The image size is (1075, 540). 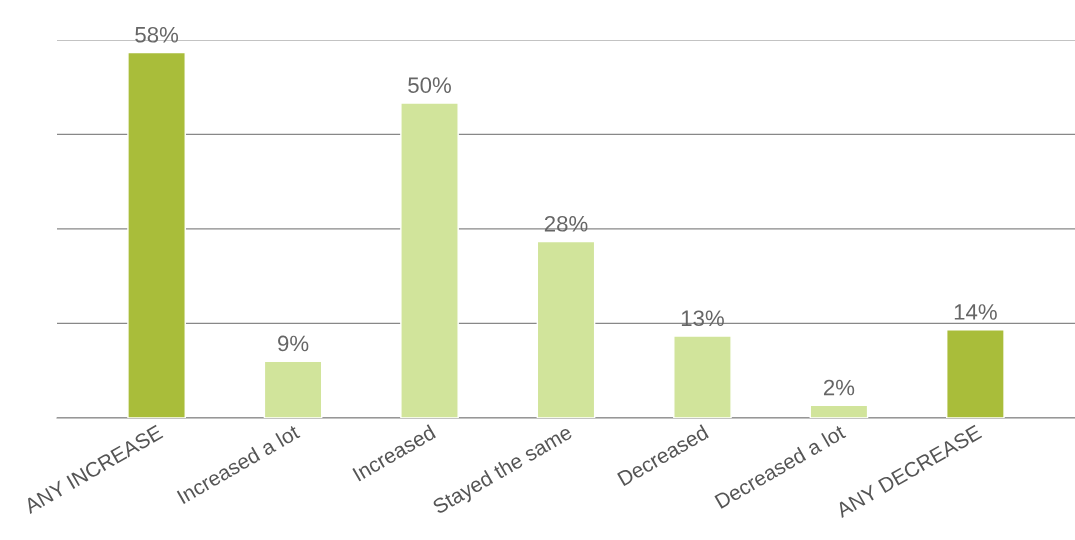 What do you see at coordinates (839, 387) in the screenshot?
I see `data-label: 2%` at bounding box center [839, 387].